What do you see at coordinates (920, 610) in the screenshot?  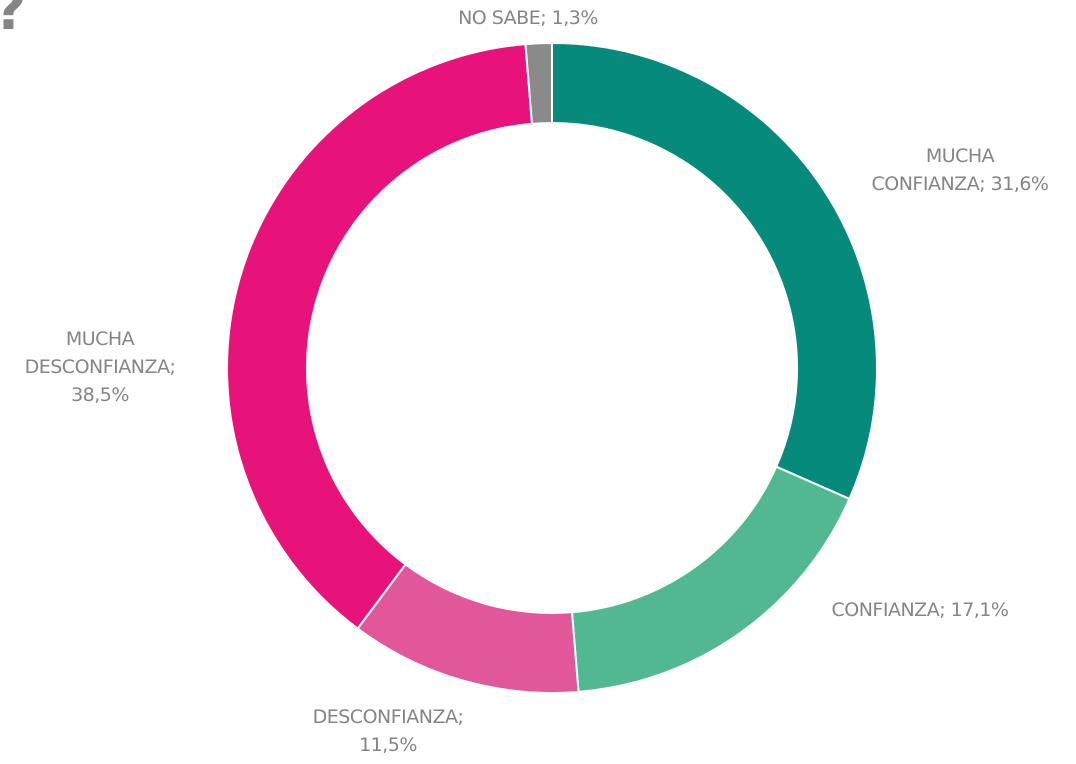 I see `data-label: CONFIANZA; 17,1%` at bounding box center [920, 610].